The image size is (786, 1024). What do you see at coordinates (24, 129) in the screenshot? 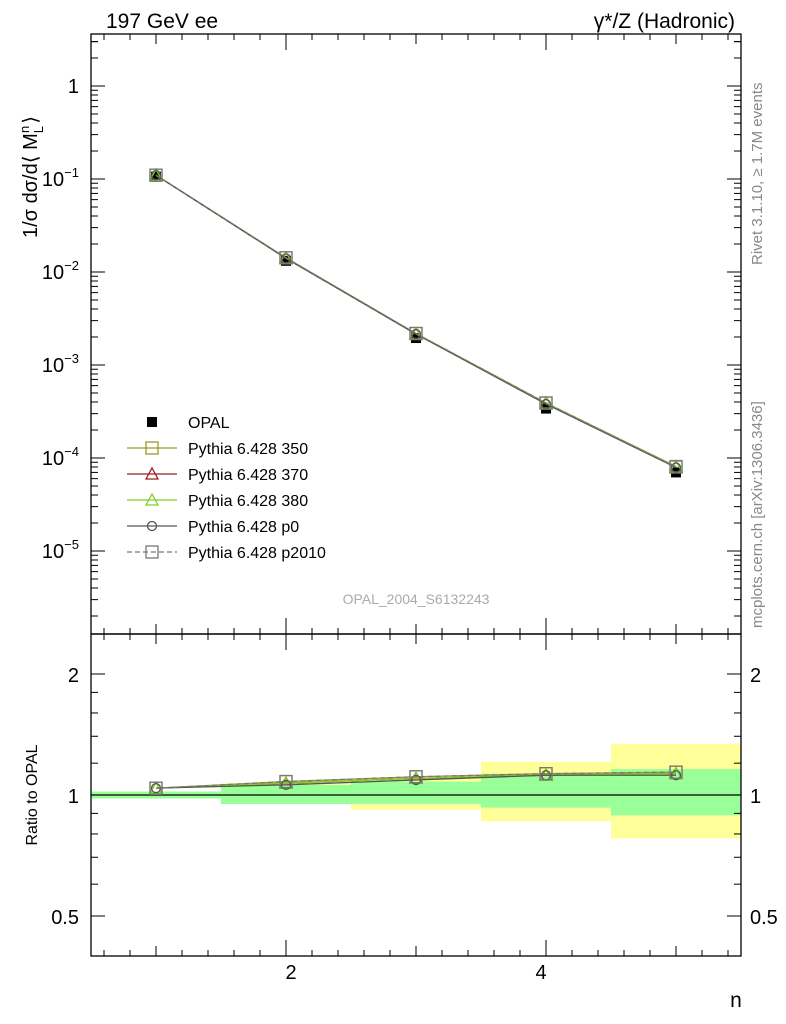
I see `top-ylabel-sup: n` at bounding box center [24, 129].